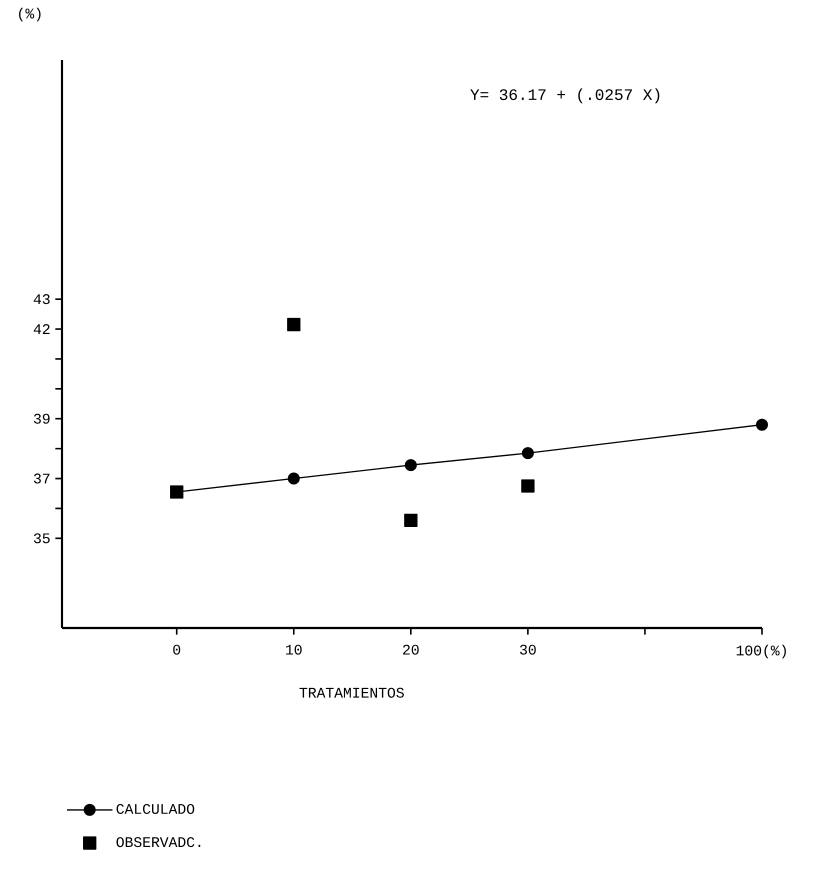  I want to click on y-tick-label: 37, so click(42, 479).